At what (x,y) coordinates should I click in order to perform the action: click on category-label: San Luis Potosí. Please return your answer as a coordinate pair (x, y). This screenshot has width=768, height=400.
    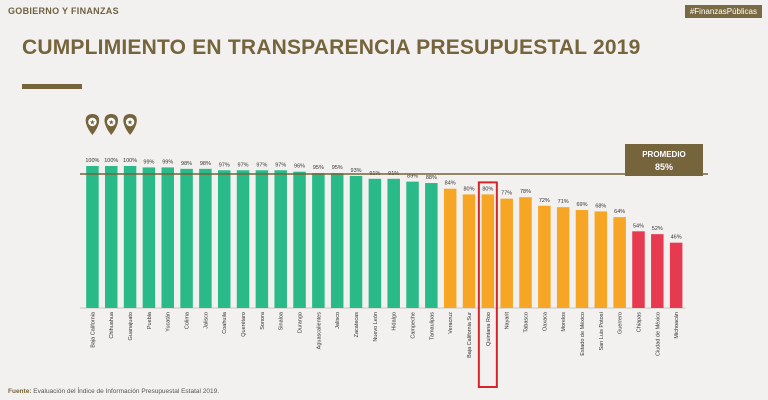
    Looking at the image, I should click on (602, 331).